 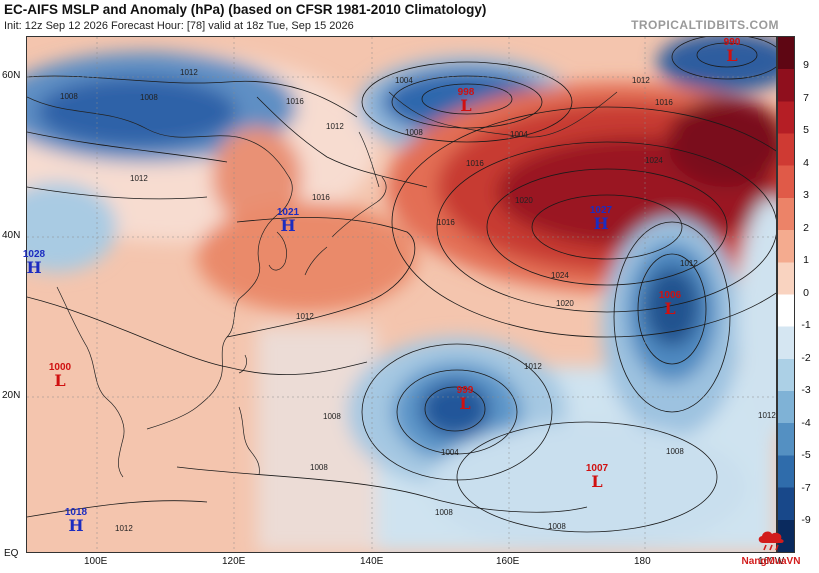 I want to click on japan-coast, so click(x=345, y=226).